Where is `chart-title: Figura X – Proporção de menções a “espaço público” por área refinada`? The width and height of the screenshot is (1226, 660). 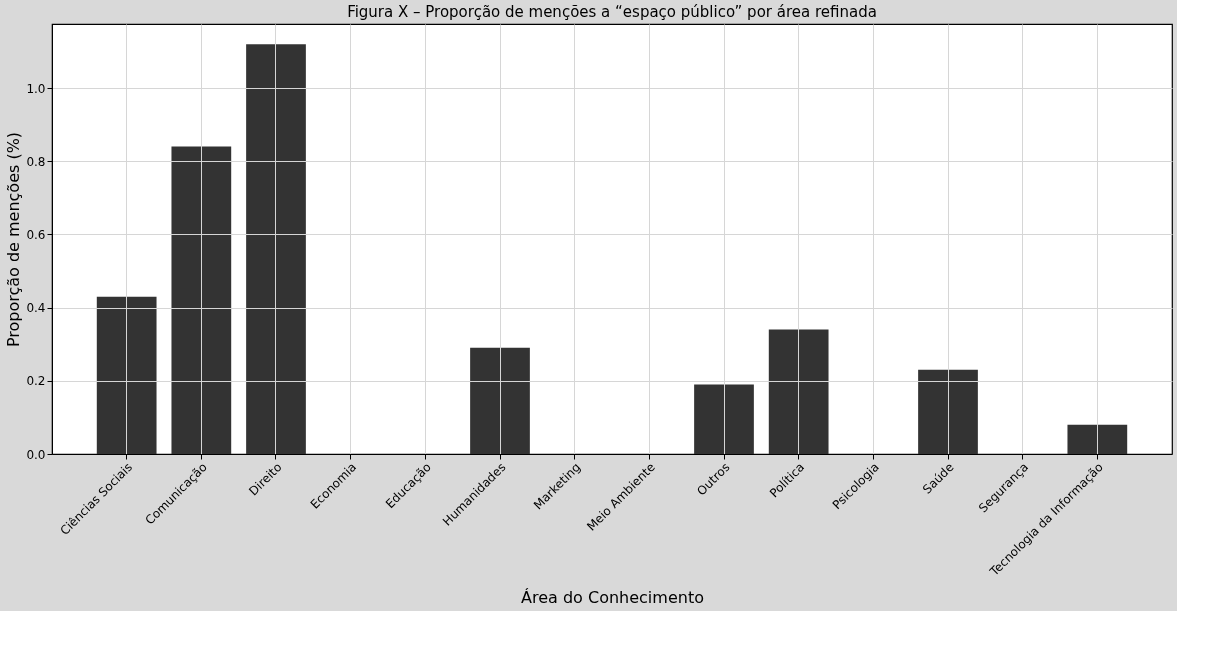 chart-title: Figura X – Proporção de menções a “espaço público” por área refinada is located at coordinates (612, 12).